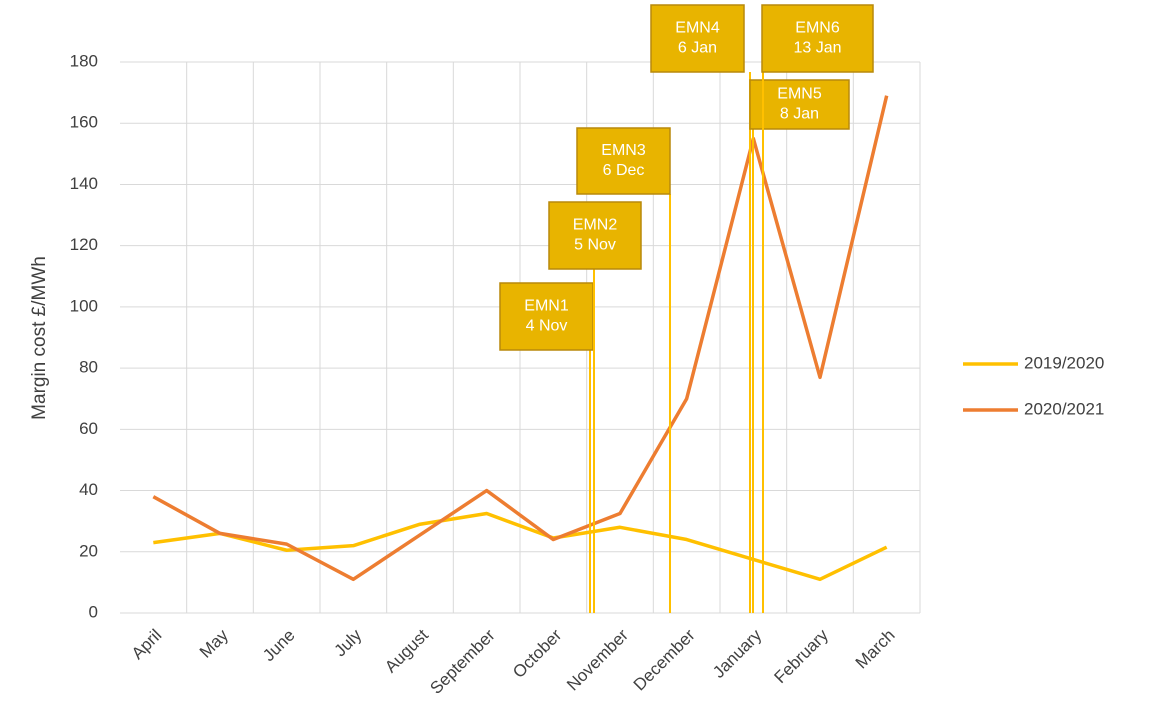 This screenshot has width=1158, height=719. Describe the element at coordinates (595, 407) in the screenshot. I see `annotation: EMN2 5 Nov` at that location.